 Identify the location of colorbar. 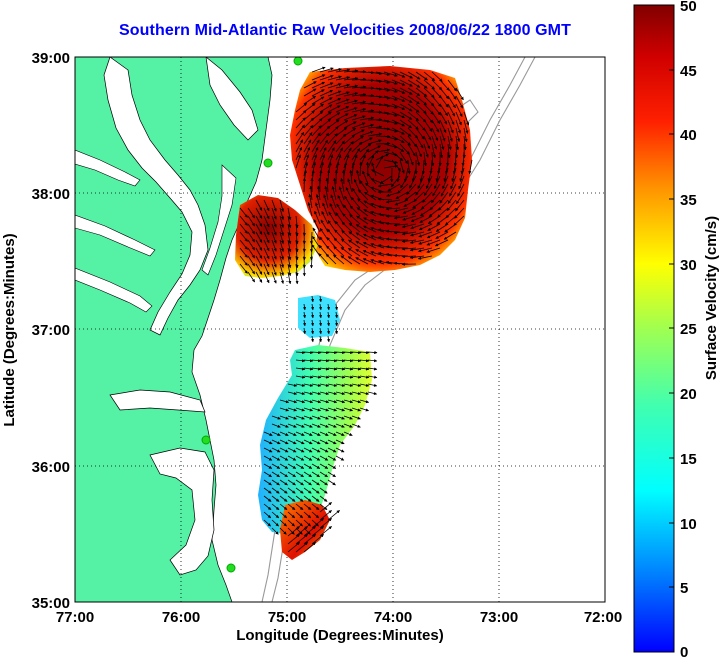
(654, 328).